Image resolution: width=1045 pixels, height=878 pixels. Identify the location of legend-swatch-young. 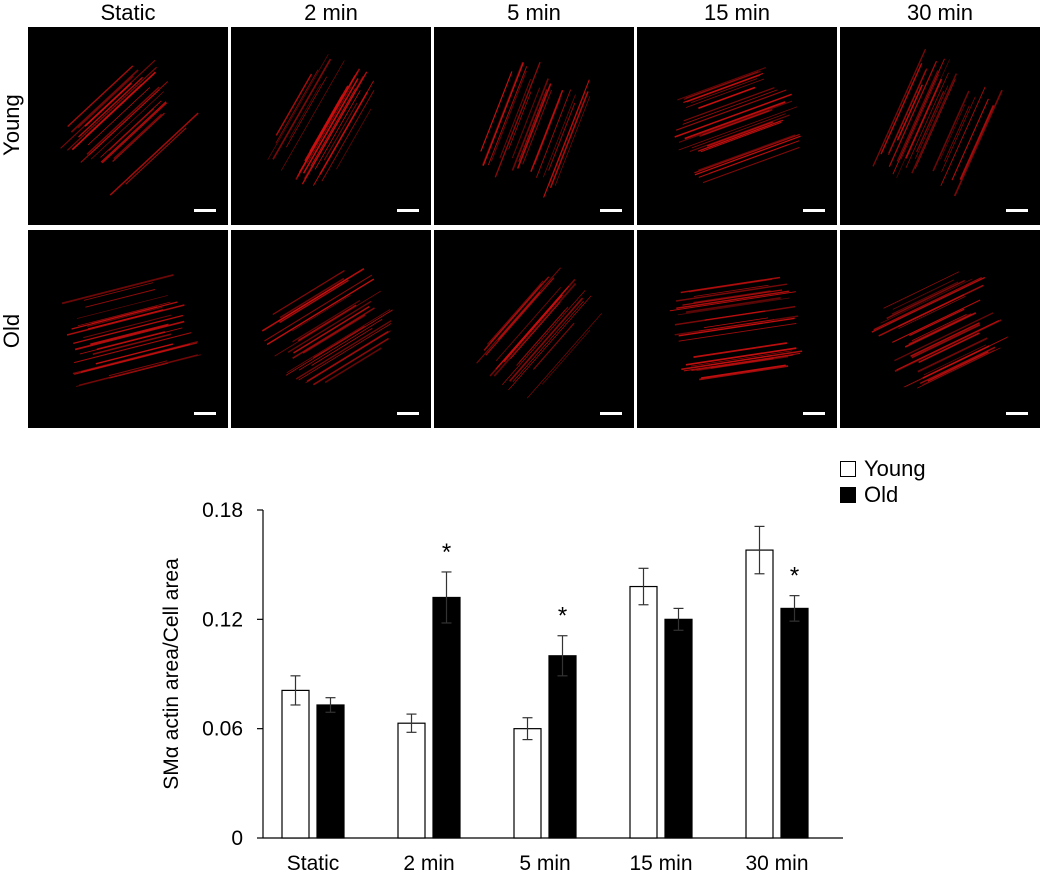
(848, 469).